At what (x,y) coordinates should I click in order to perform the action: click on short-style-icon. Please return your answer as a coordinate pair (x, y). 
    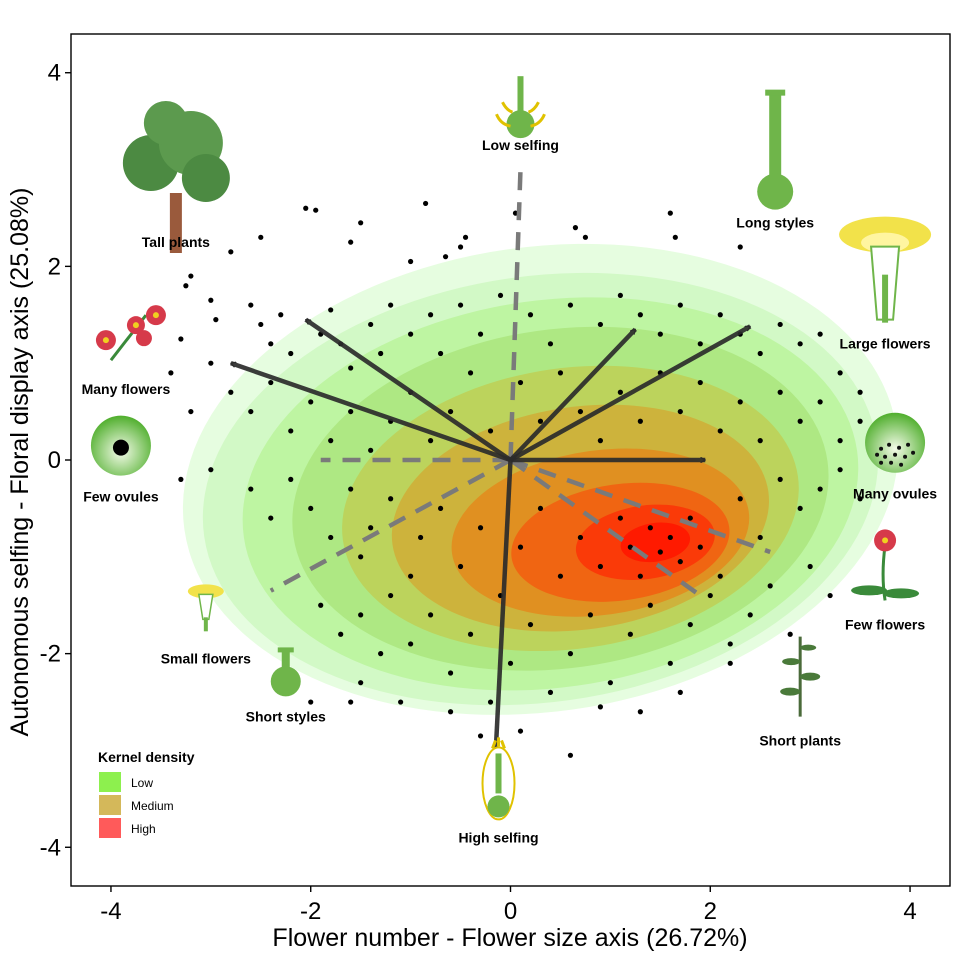
    Looking at the image, I should click on (285, 672).